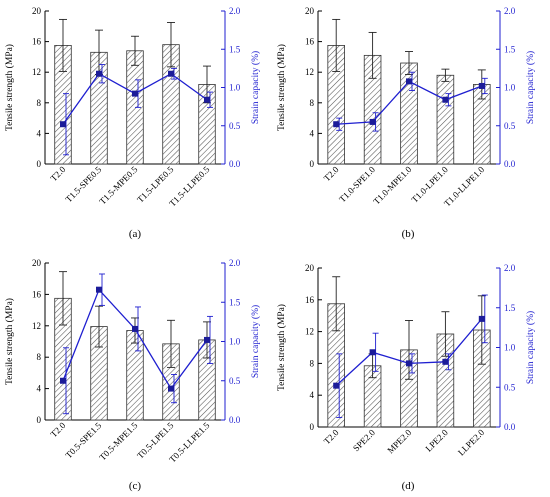 This screenshot has width=550, height=497. I want to click on panel-label: (c), so click(135, 486).